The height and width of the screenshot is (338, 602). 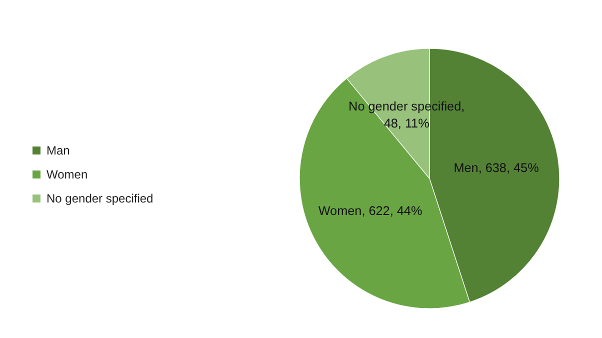 I want to click on data-label: Women, 622, 44%, so click(x=370, y=211).